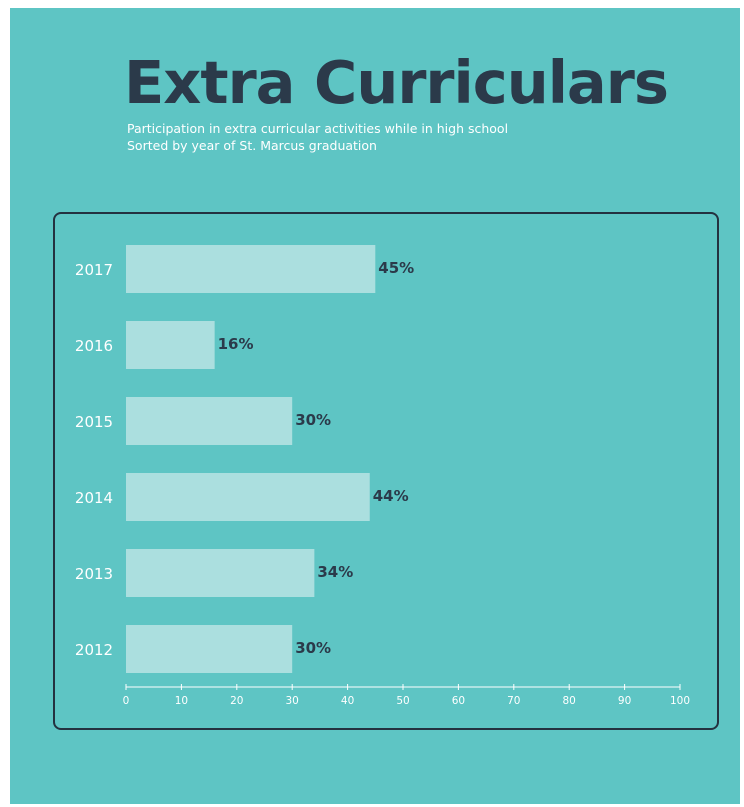 The width and height of the screenshot is (744, 807). What do you see at coordinates (402, 701) in the screenshot?
I see `x-axis-tick-label: 50` at bounding box center [402, 701].